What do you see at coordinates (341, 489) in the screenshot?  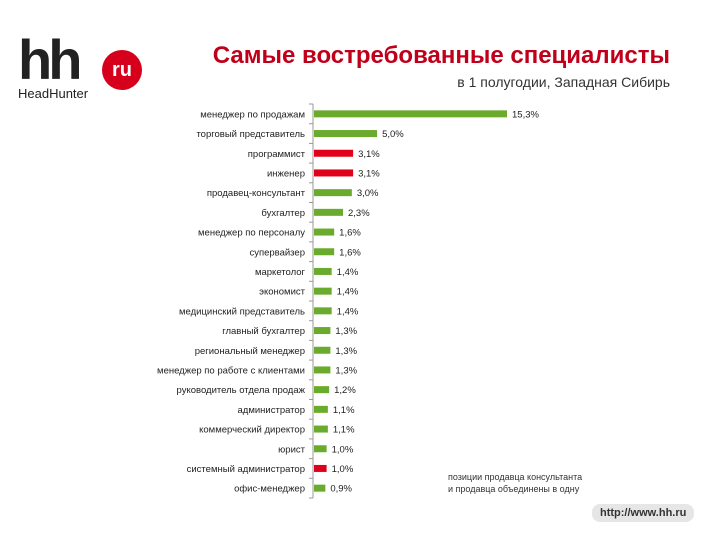 I see `data-label: 0,9%` at bounding box center [341, 489].